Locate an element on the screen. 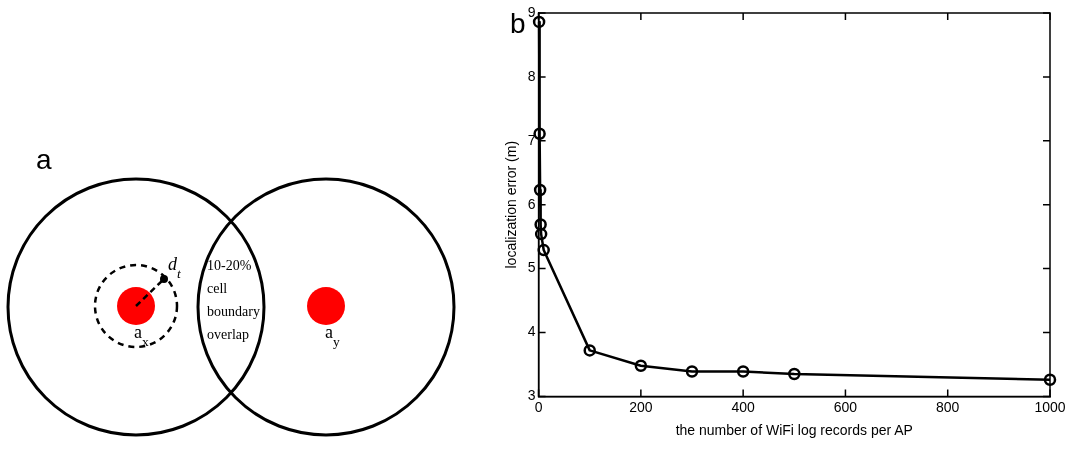  y-tick-label: 6 is located at coordinates (531, 203).